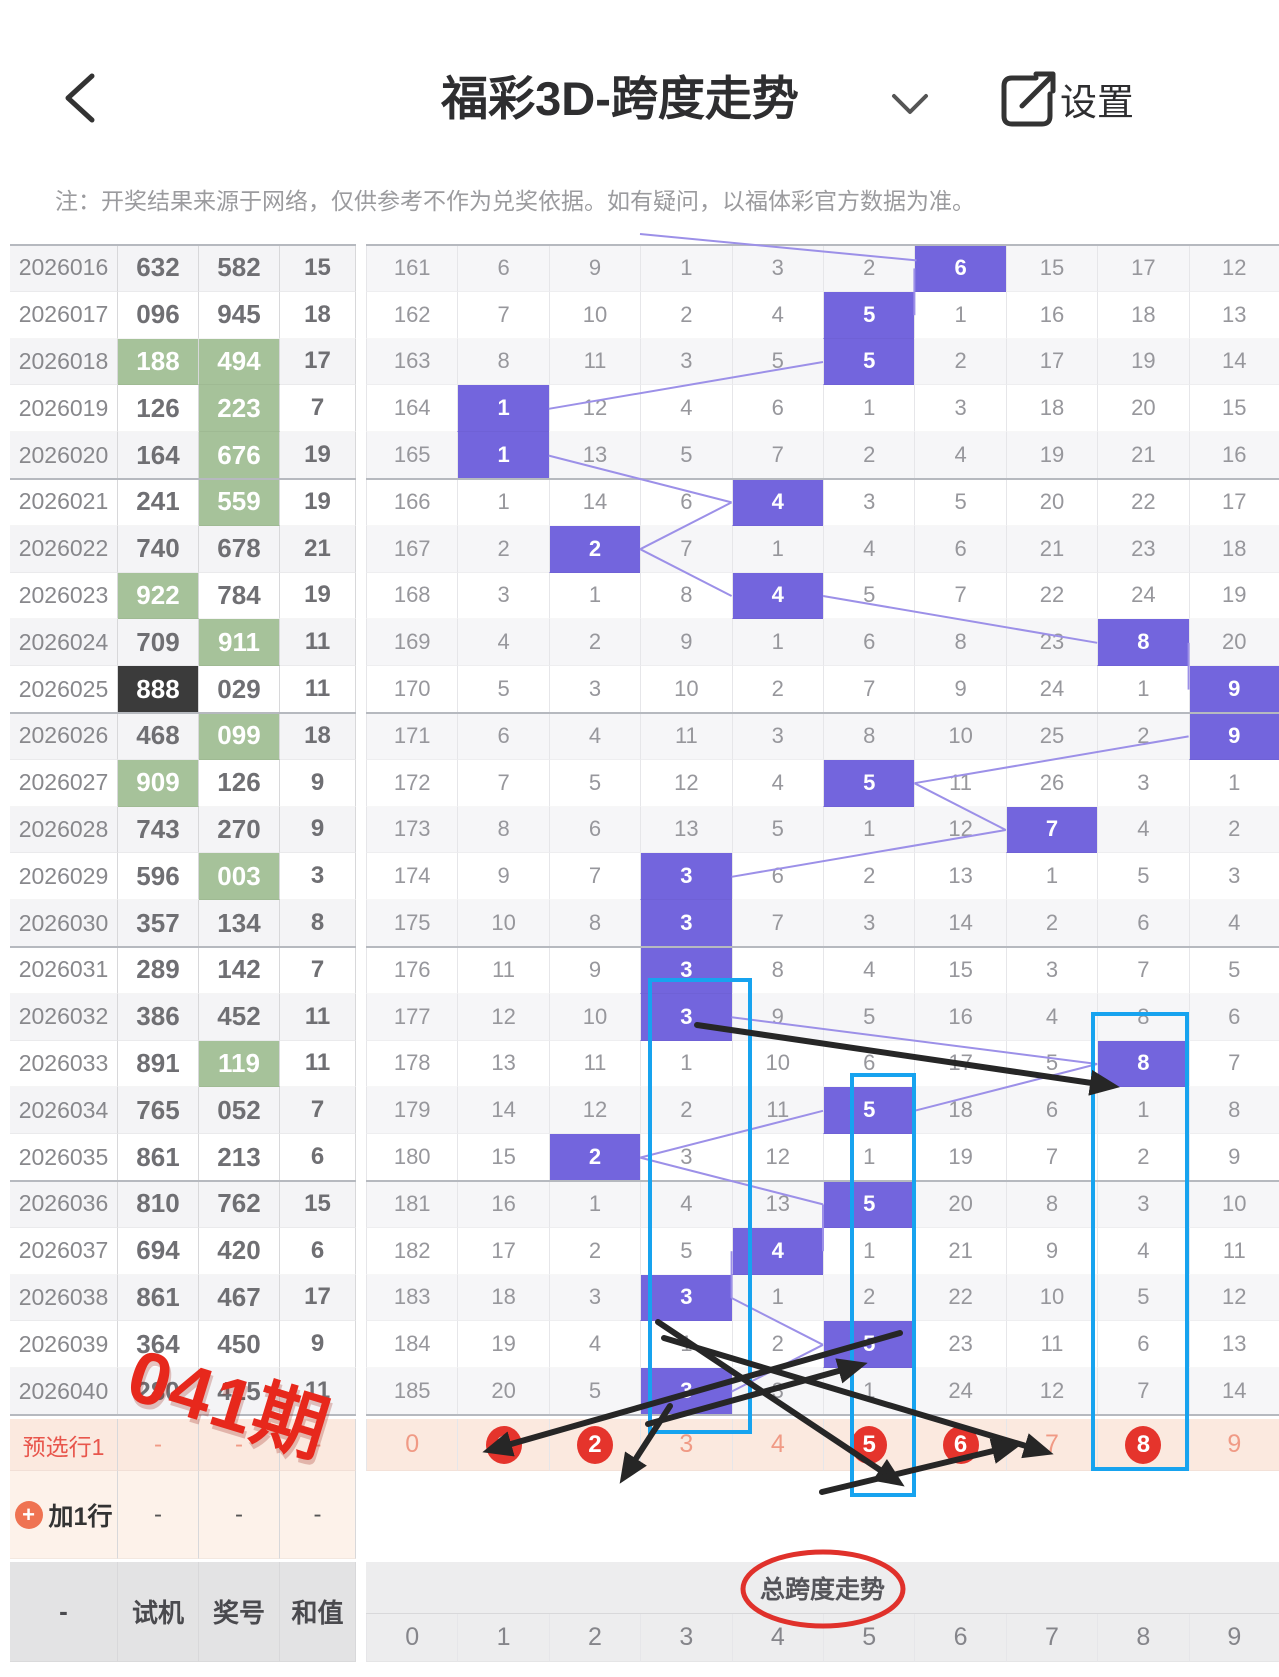 This screenshot has height=1677, width=1279. Describe the element at coordinates (158, 1345) in the screenshot. I see `left-test-number-cell: 364` at that location.